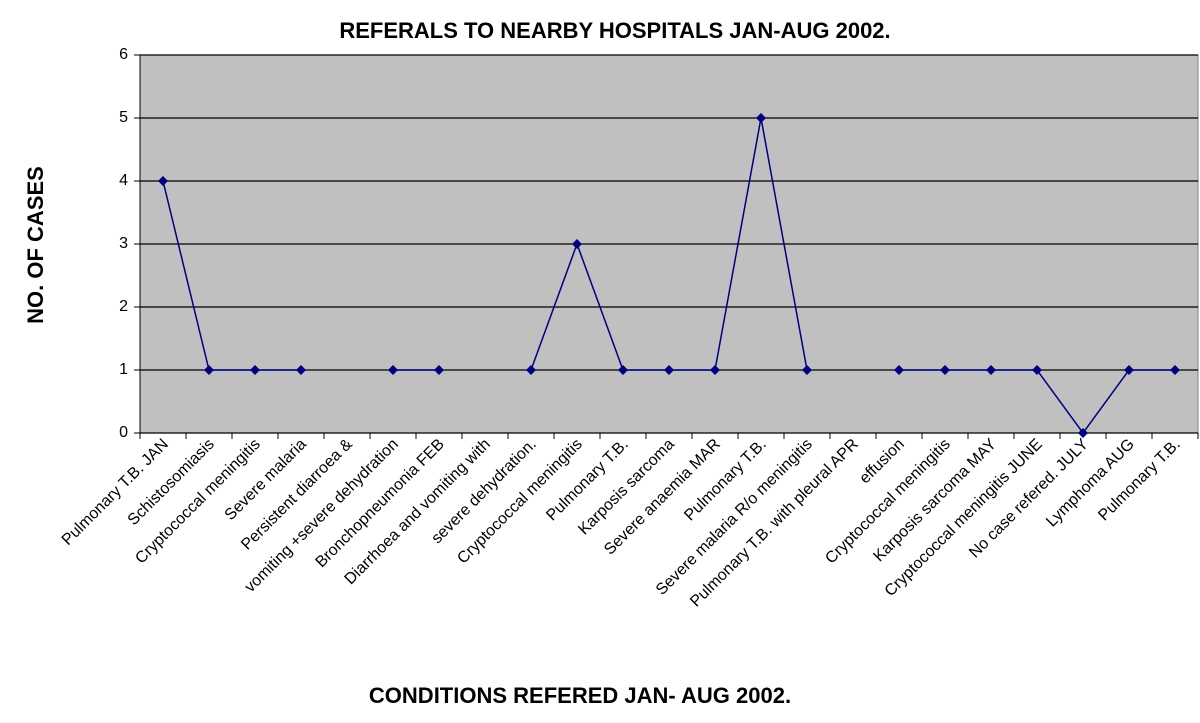  Describe the element at coordinates (580, 695) in the screenshot. I see `x-axis-title: CONDITIONS REFERED JAN- AUG 2002.` at that location.